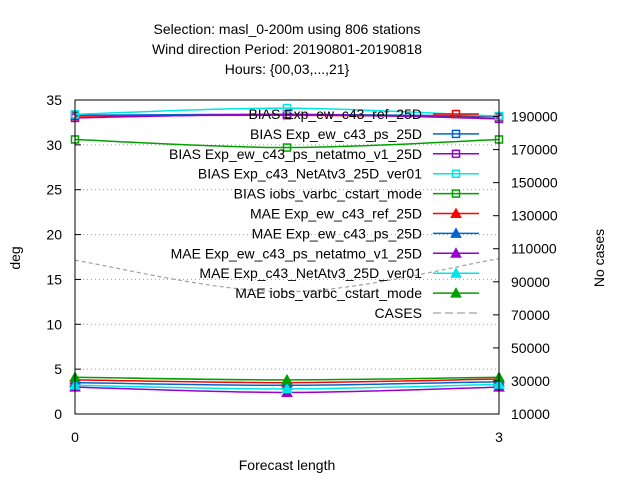  I want to click on legend-label-0: BIAS Exp_ew_c43_ref_25D, so click(335, 114).